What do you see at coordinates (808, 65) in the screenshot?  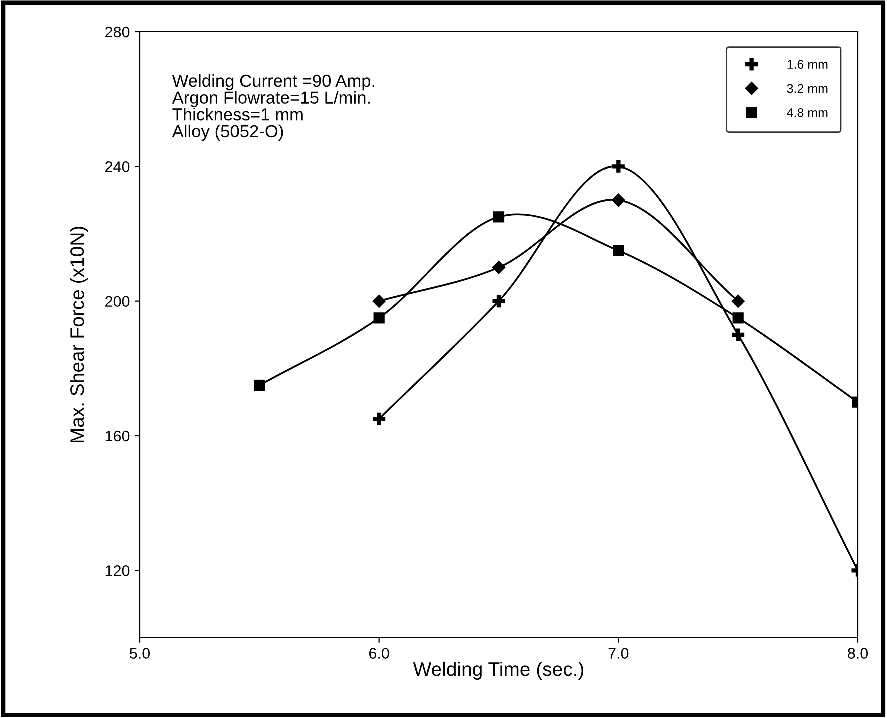 I see `legend-label: 1.6 mm` at bounding box center [808, 65].